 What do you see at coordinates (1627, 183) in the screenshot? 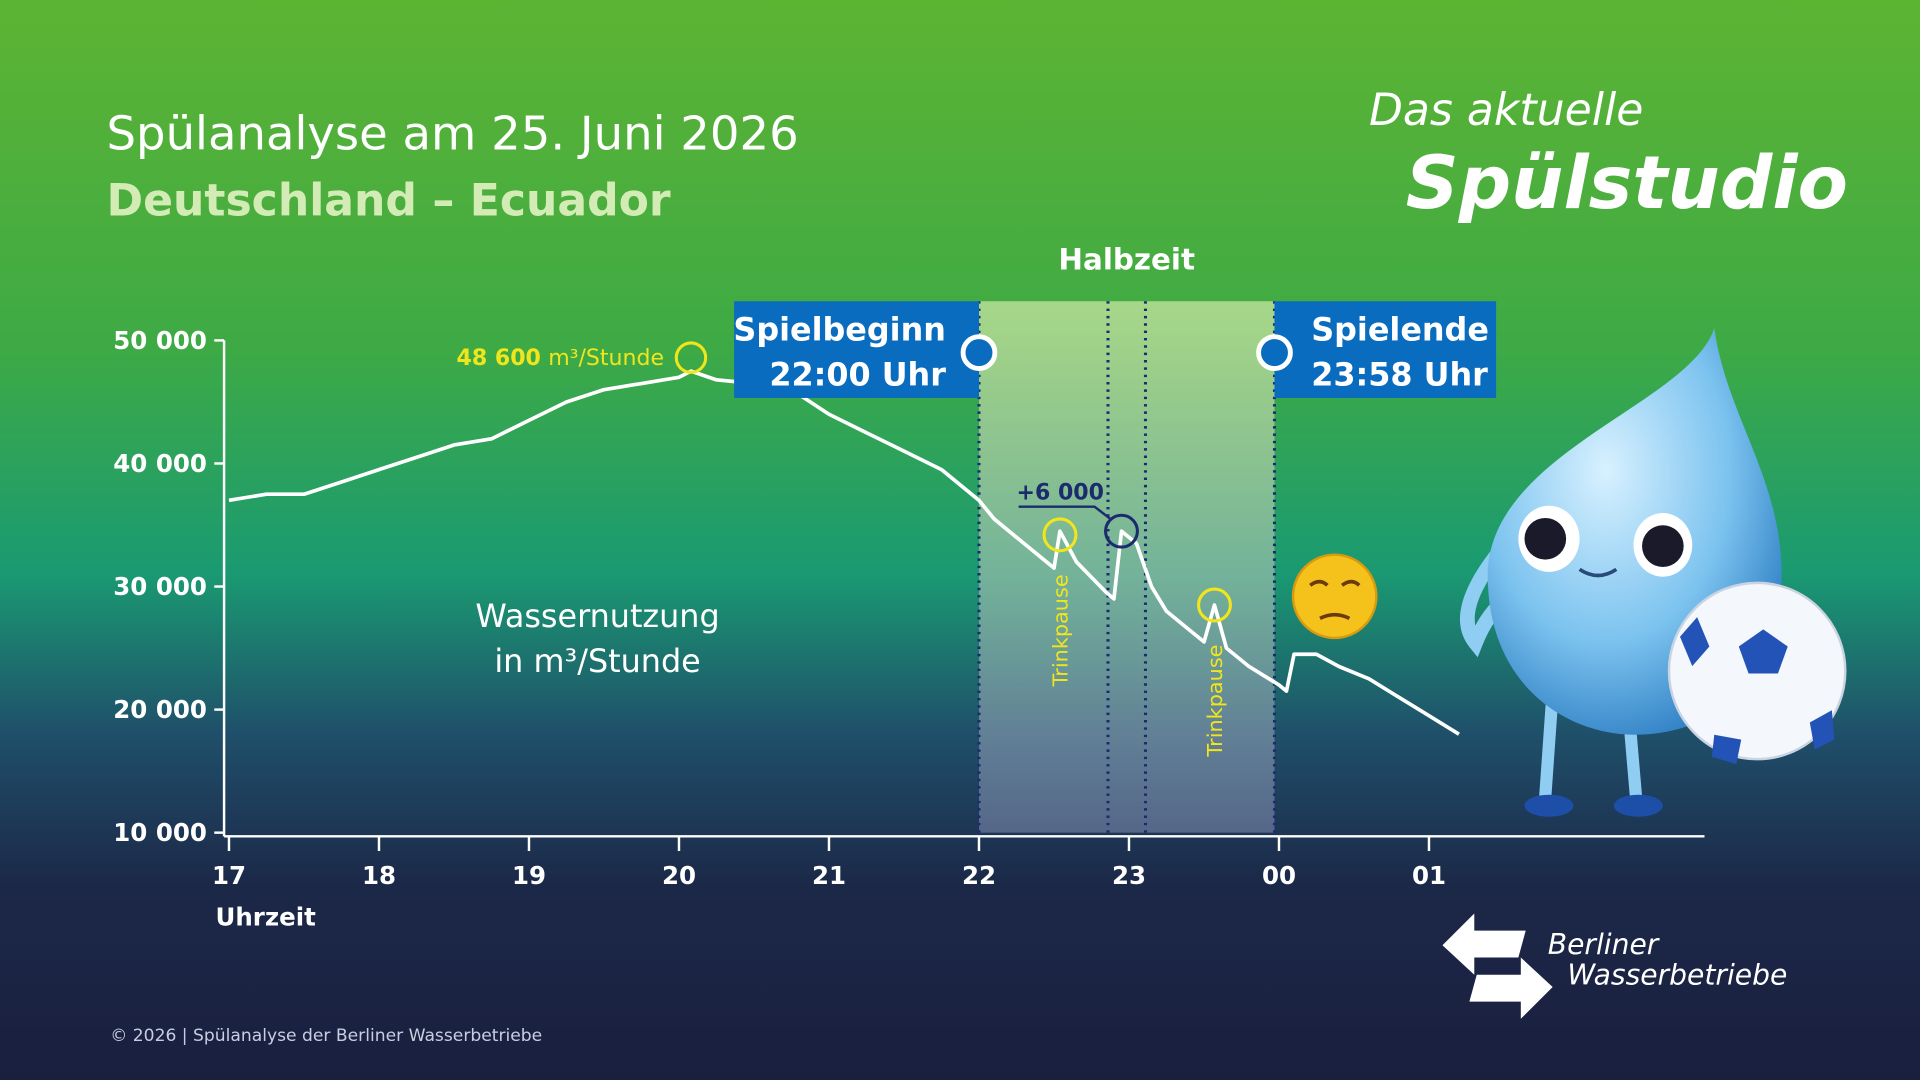
I see `brand-name: Spülstudio` at bounding box center [1627, 183].